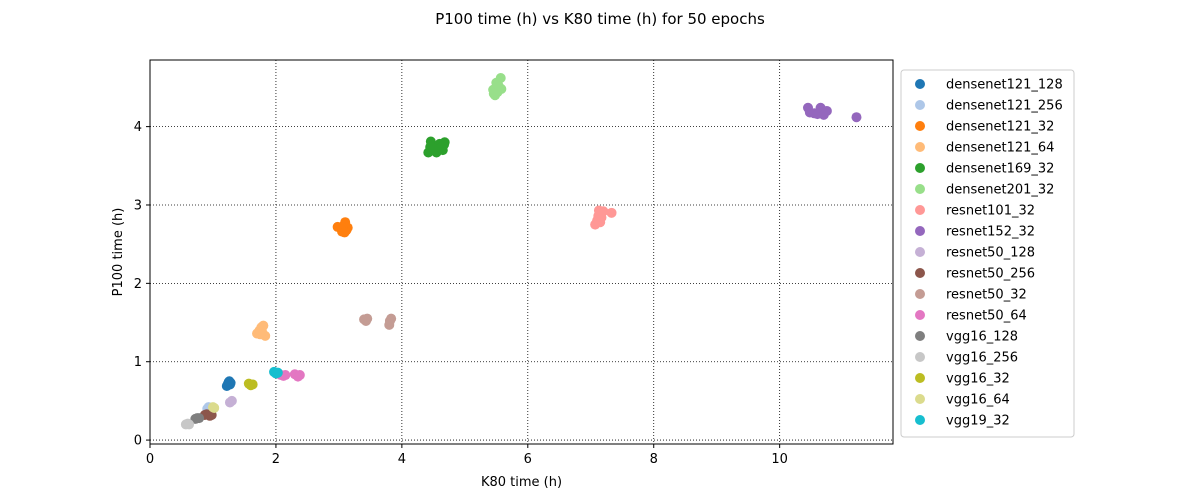  What do you see at coordinates (138, 362) in the screenshot?
I see `y-tick-label: 1` at bounding box center [138, 362].